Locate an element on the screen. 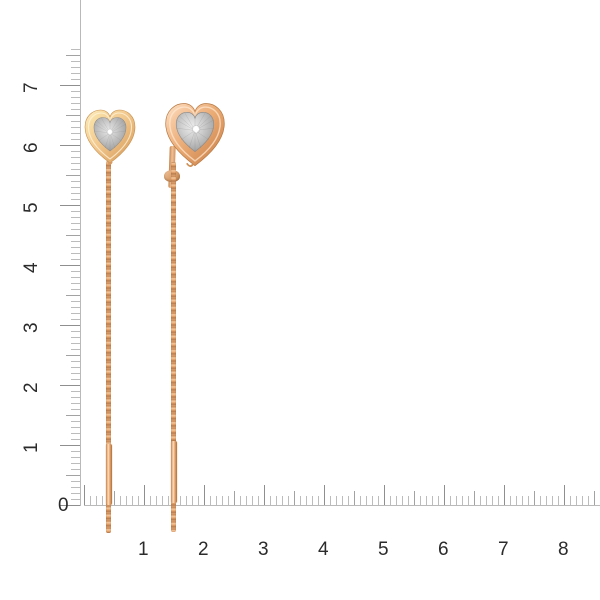 The height and width of the screenshot is (600, 600). heart-texture is located at coordinates (195, 132).